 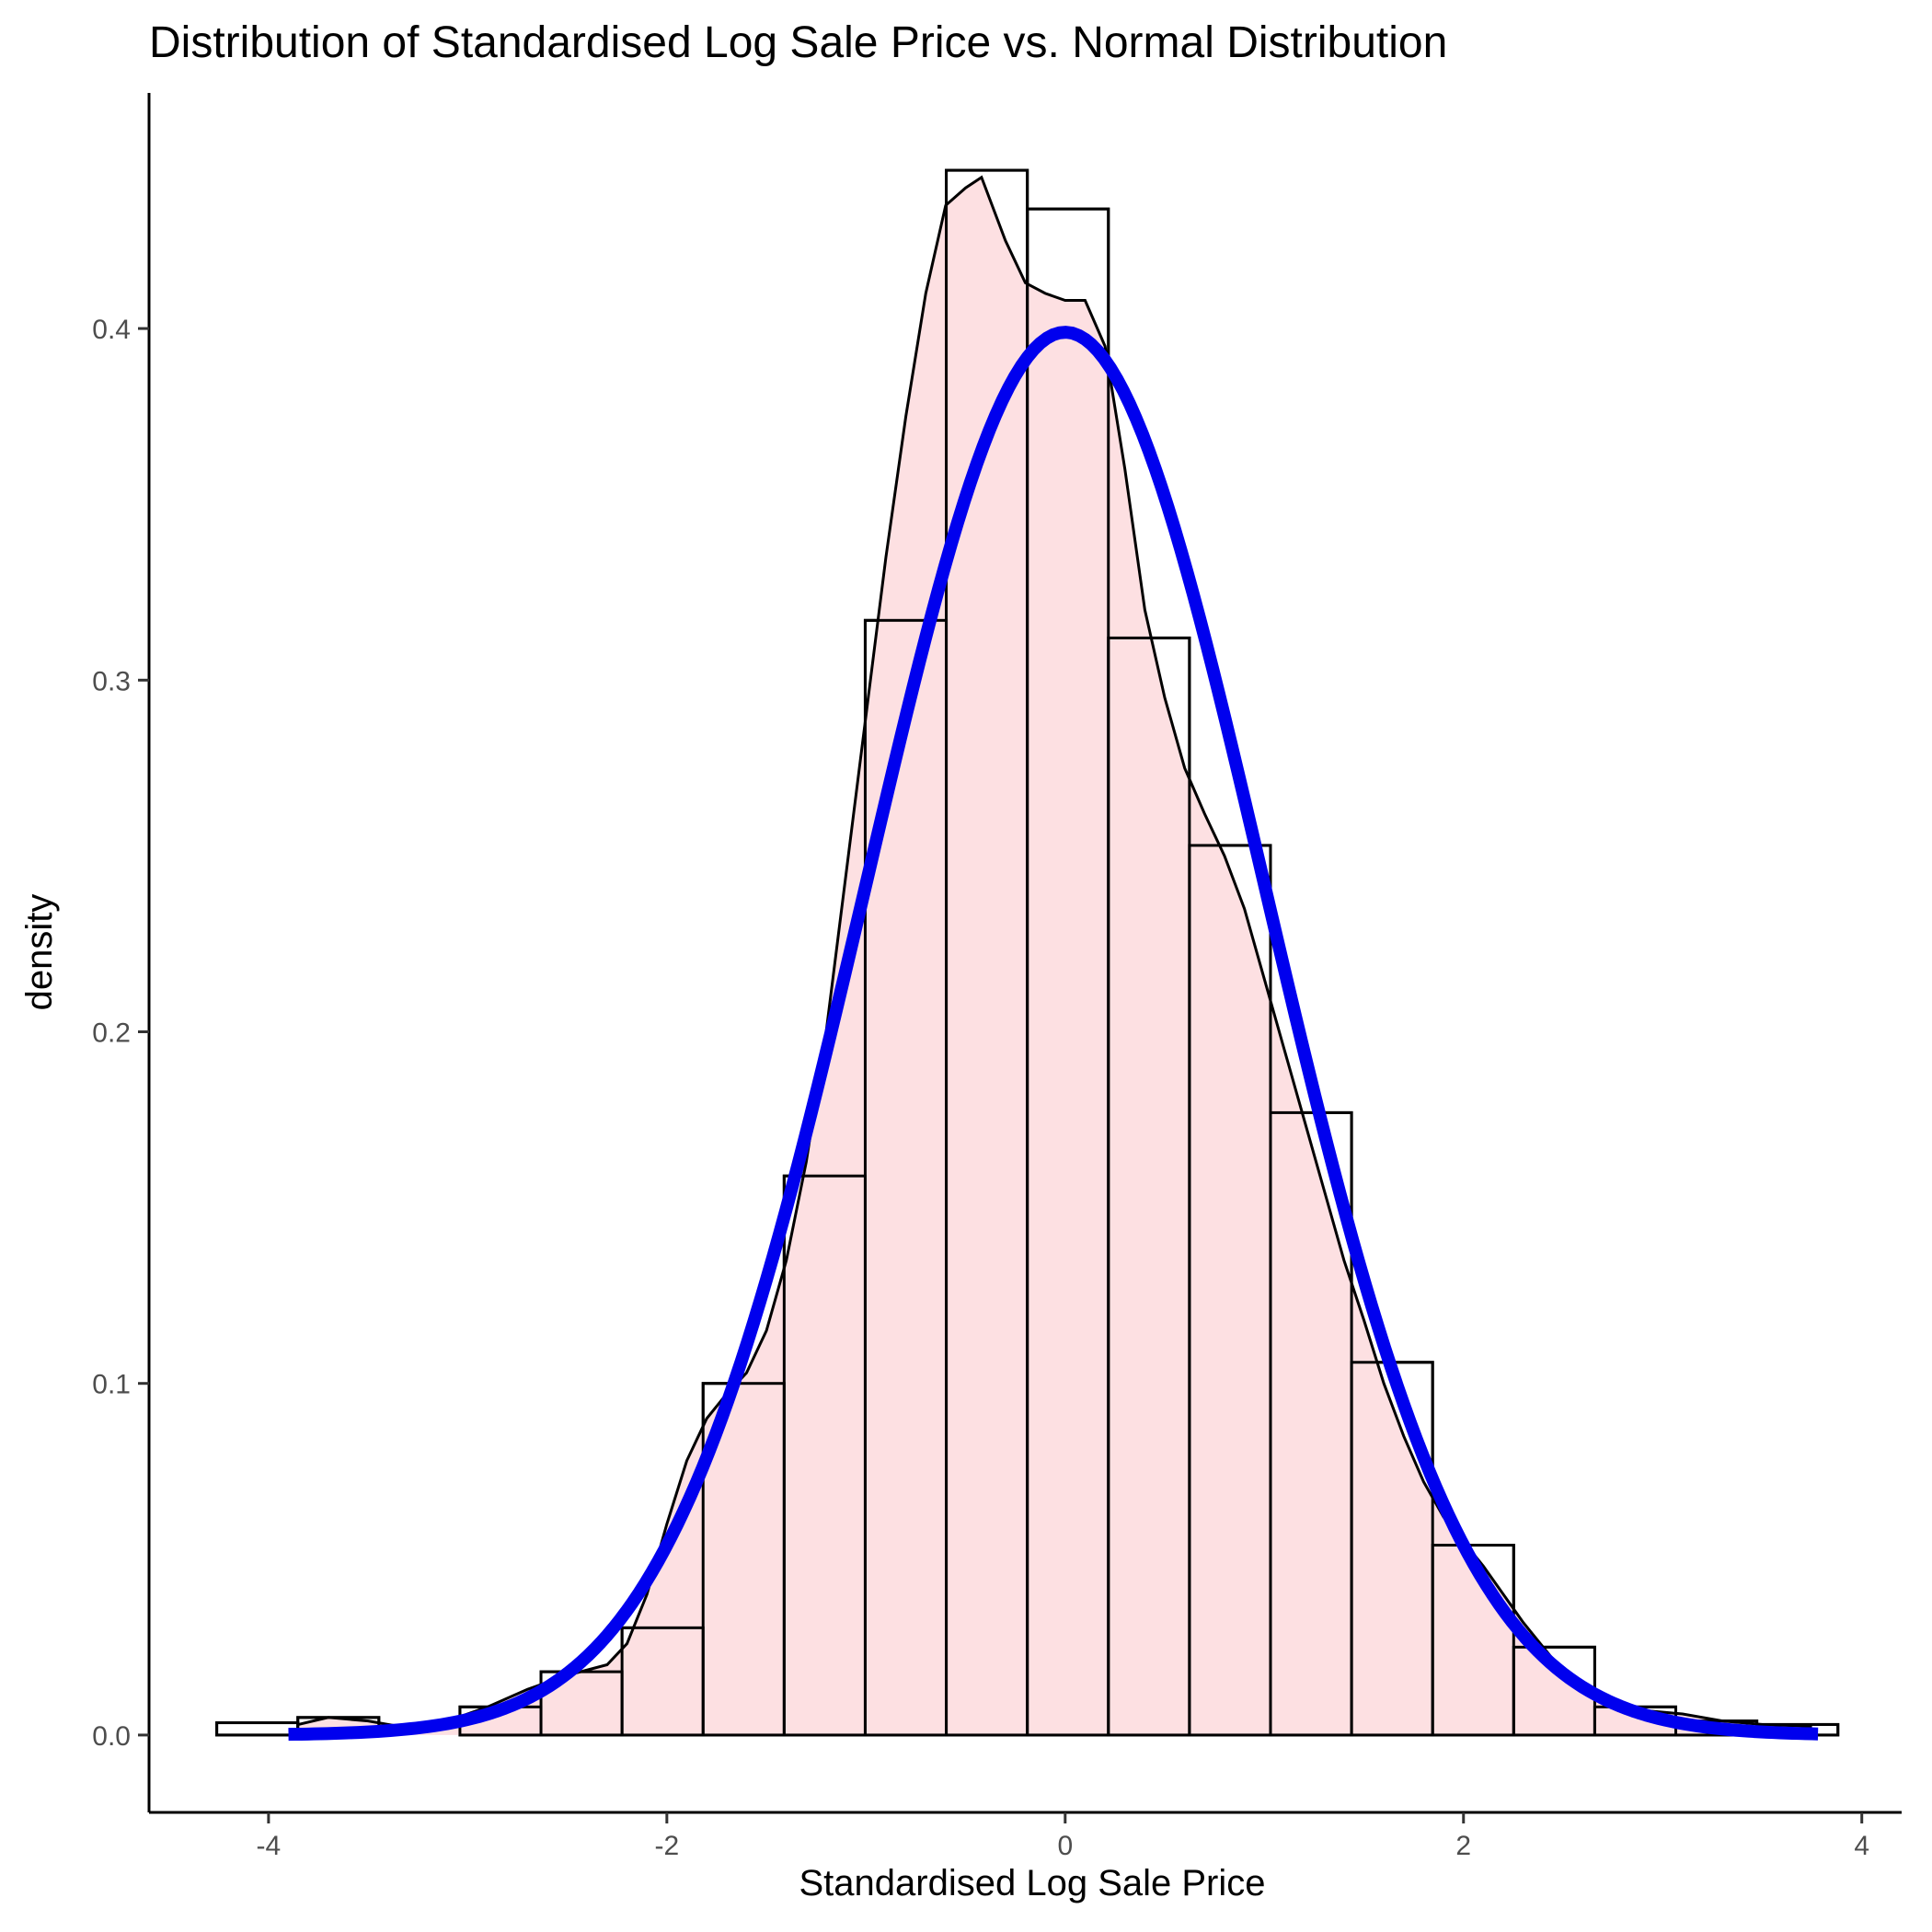 I want to click on y-tick-label: 0.4, so click(x=111, y=330).